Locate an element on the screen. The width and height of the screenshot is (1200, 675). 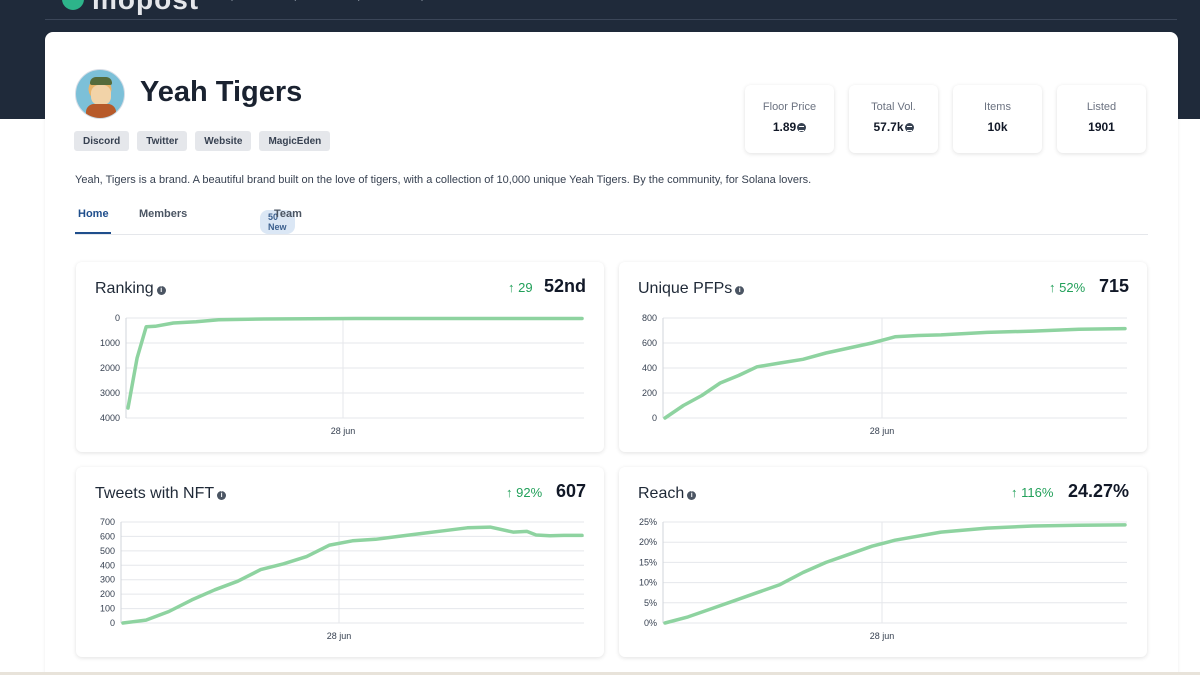
social-links: Discord Twitter Website MagicEden is located at coordinates (202, 141).